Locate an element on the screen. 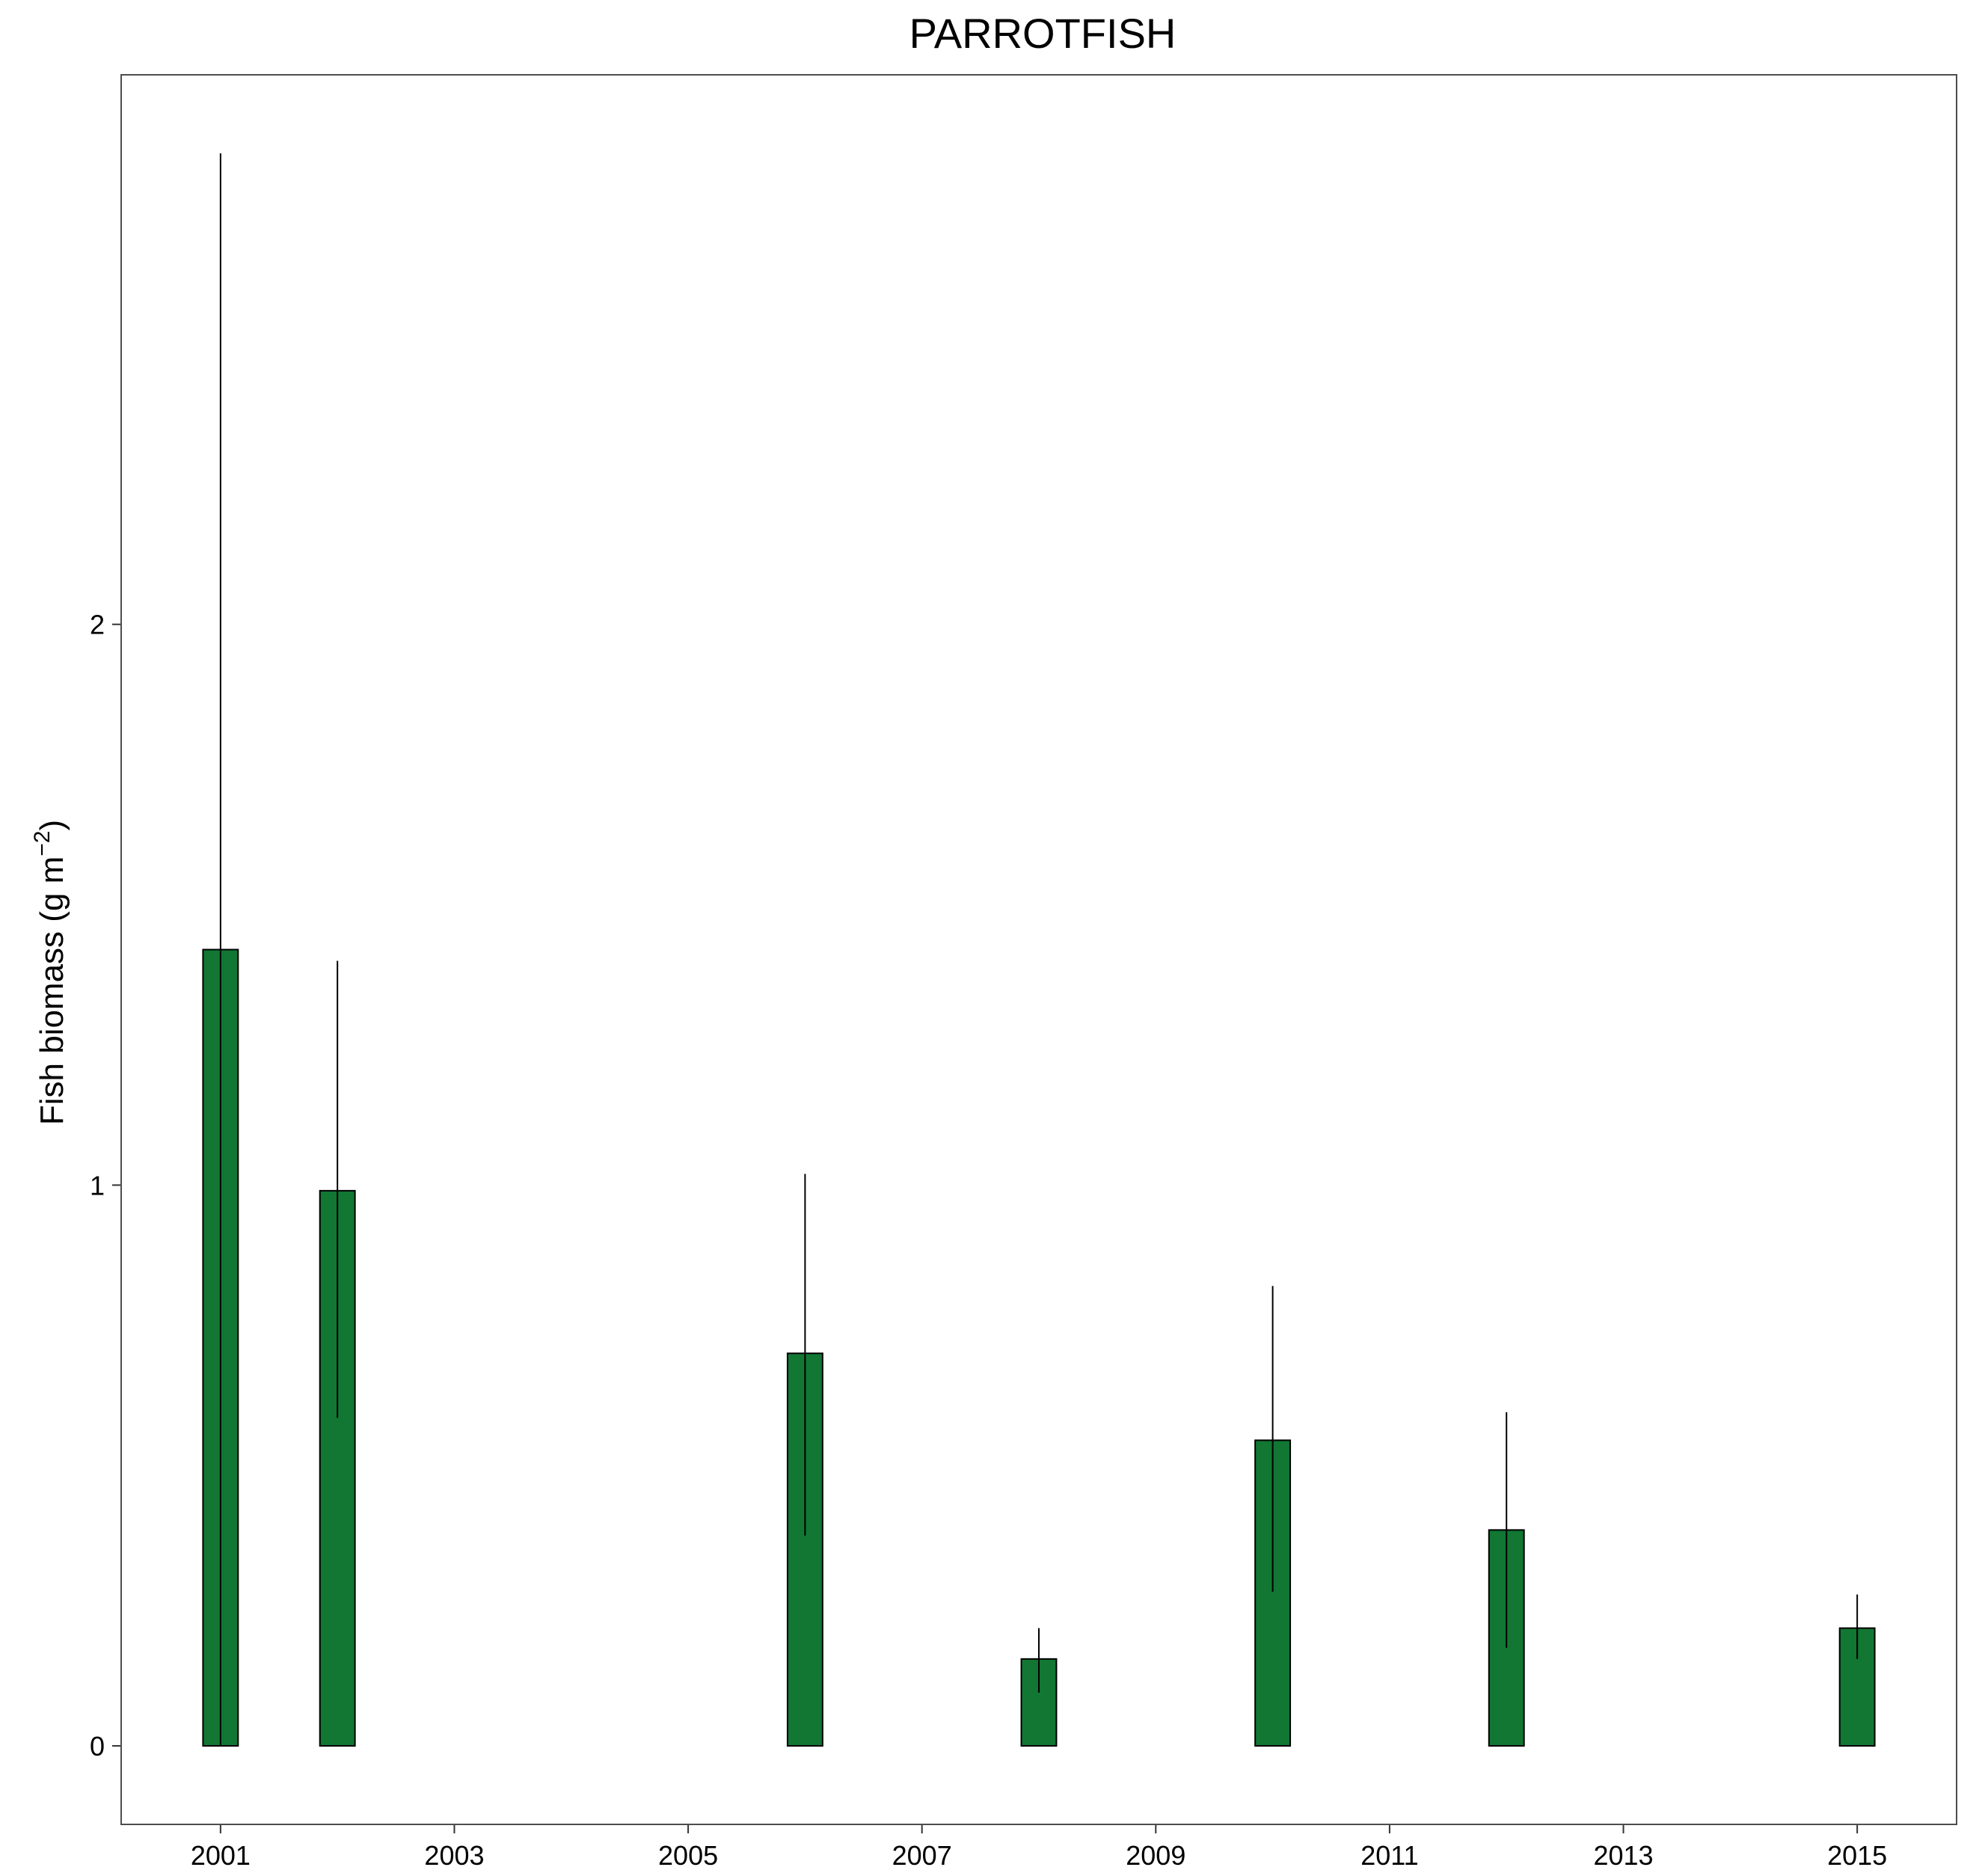  x-tick-label: 2015 is located at coordinates (1857, 1856).